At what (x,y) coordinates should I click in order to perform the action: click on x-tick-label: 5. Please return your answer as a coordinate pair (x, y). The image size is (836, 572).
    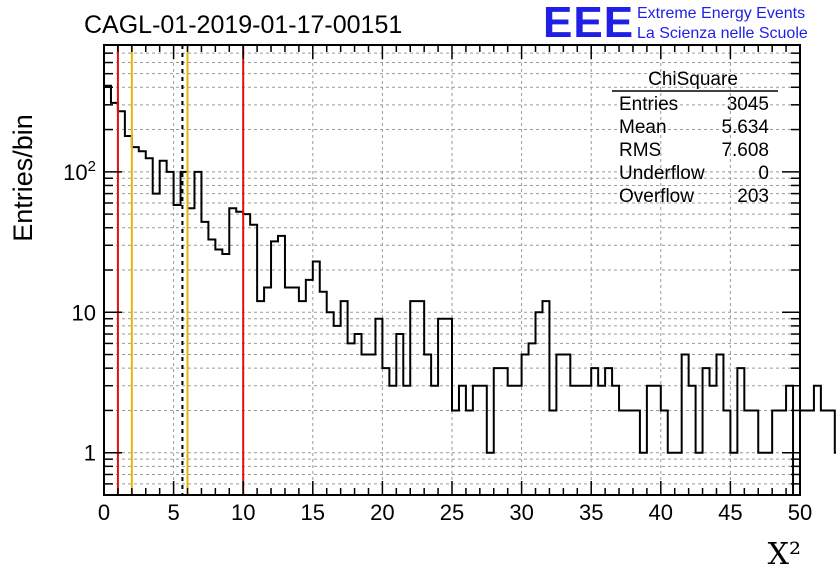
    Looking at the image, I should click on (173, 512).